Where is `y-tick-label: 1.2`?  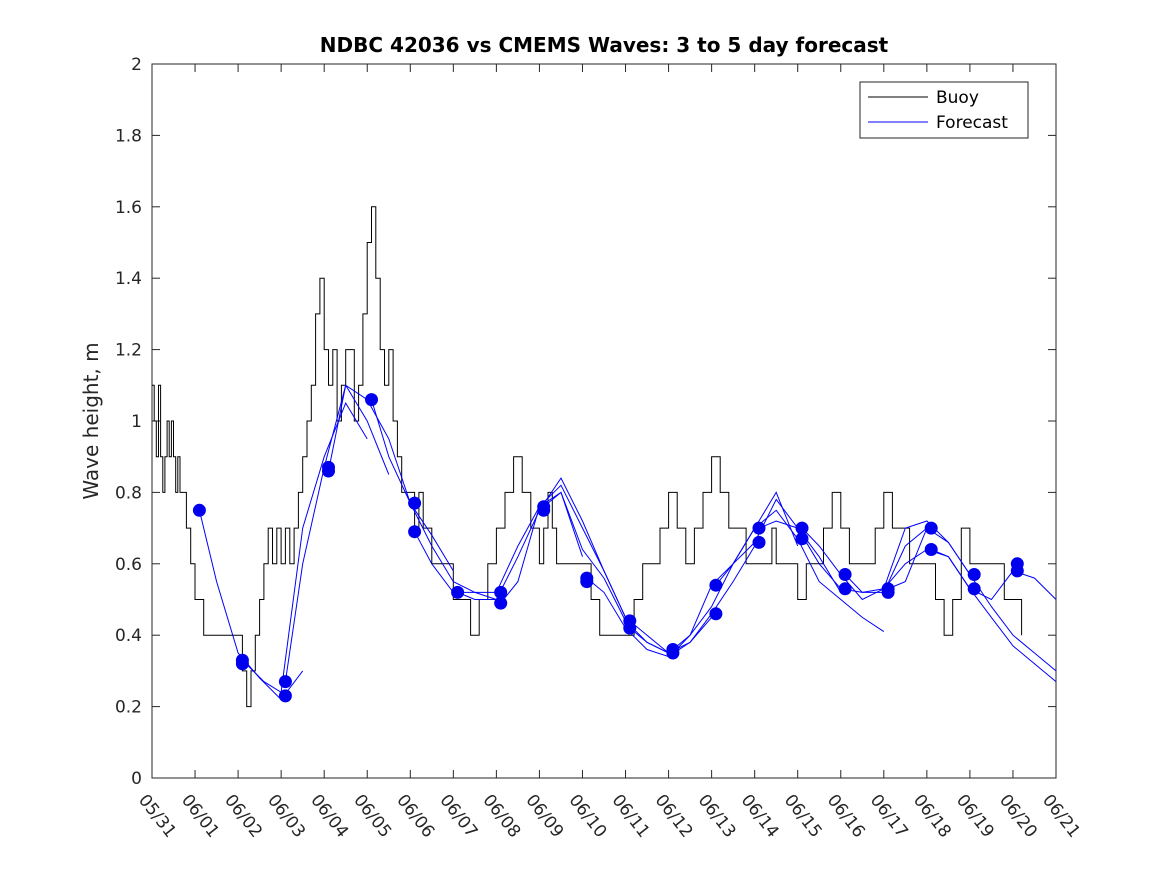 y-tick-label: 1.2 is located at coordinates (128, 351).